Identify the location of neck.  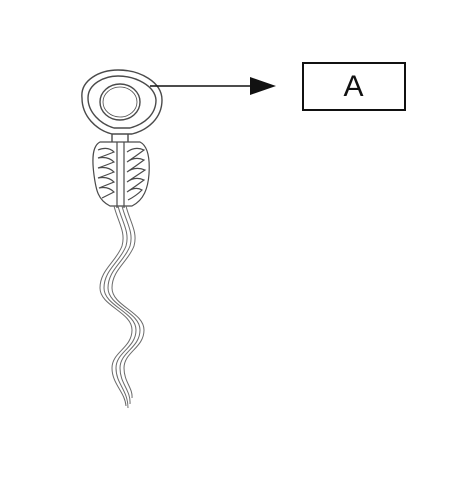
(120, 138).